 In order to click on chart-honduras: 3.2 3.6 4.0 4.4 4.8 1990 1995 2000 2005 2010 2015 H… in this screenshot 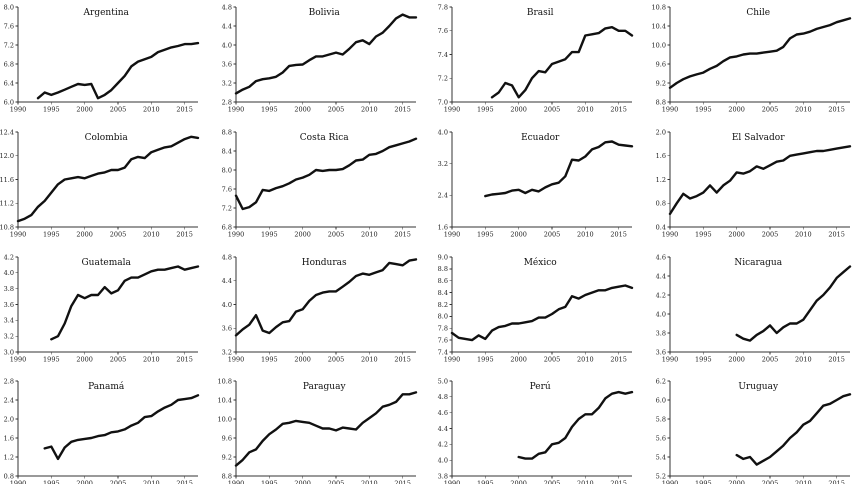, I will do `click(320, 308)`.